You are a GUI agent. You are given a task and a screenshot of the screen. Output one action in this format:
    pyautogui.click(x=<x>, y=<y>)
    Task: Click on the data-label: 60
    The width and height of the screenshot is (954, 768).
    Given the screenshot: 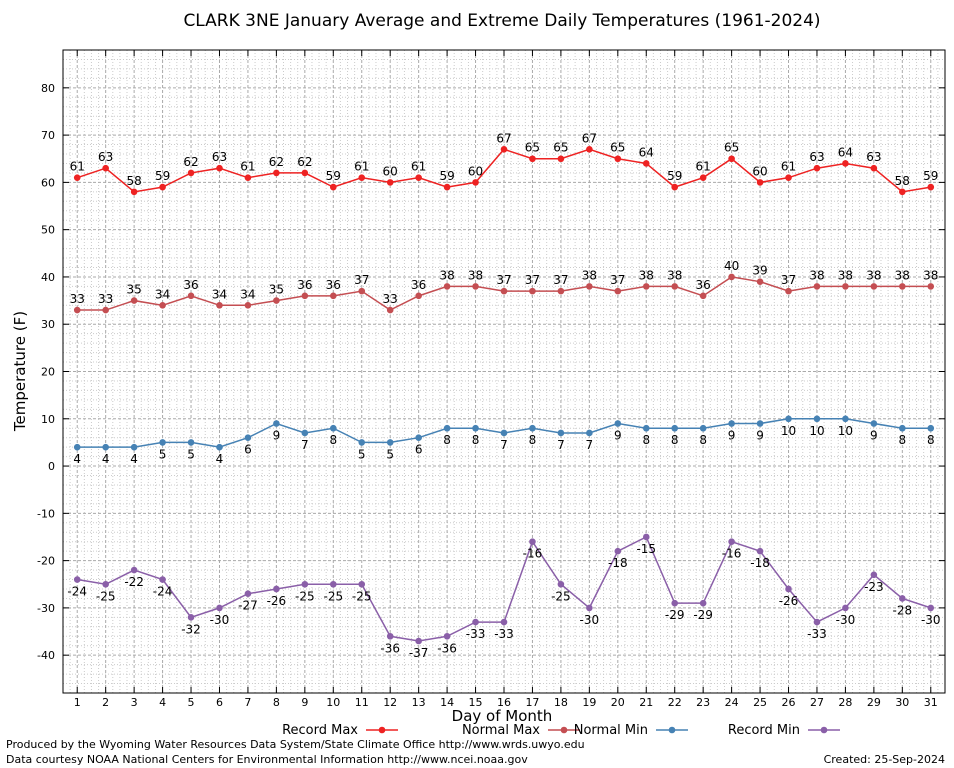 What is the action you would take?
    pyautogui.click(x=475, y=171)
    